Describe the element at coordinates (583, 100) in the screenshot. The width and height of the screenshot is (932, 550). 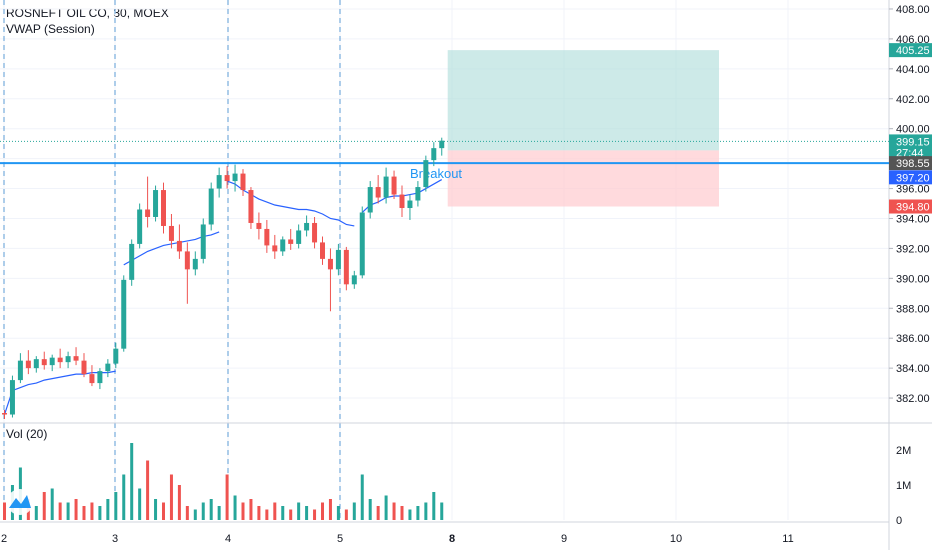
I see `target-zone` at that location.